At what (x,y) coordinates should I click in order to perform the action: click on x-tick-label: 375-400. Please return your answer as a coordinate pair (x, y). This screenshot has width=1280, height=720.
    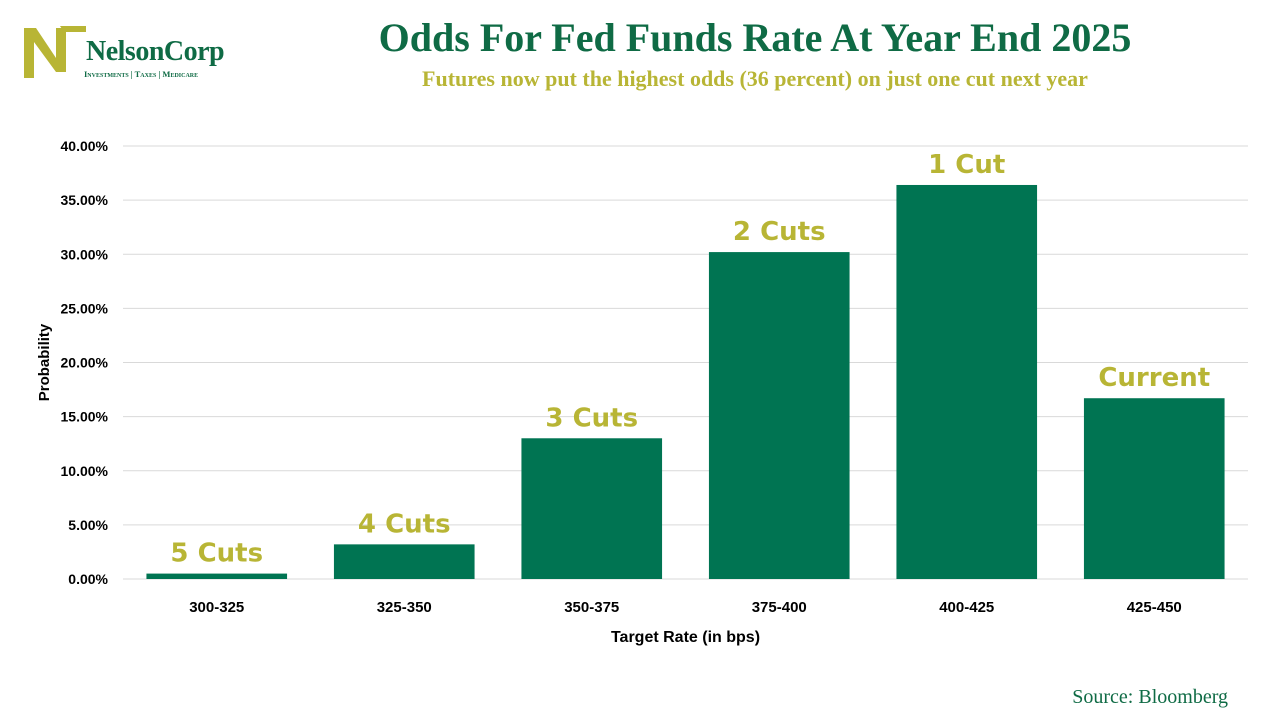
    Looking at the image, I should click on (779, 607).